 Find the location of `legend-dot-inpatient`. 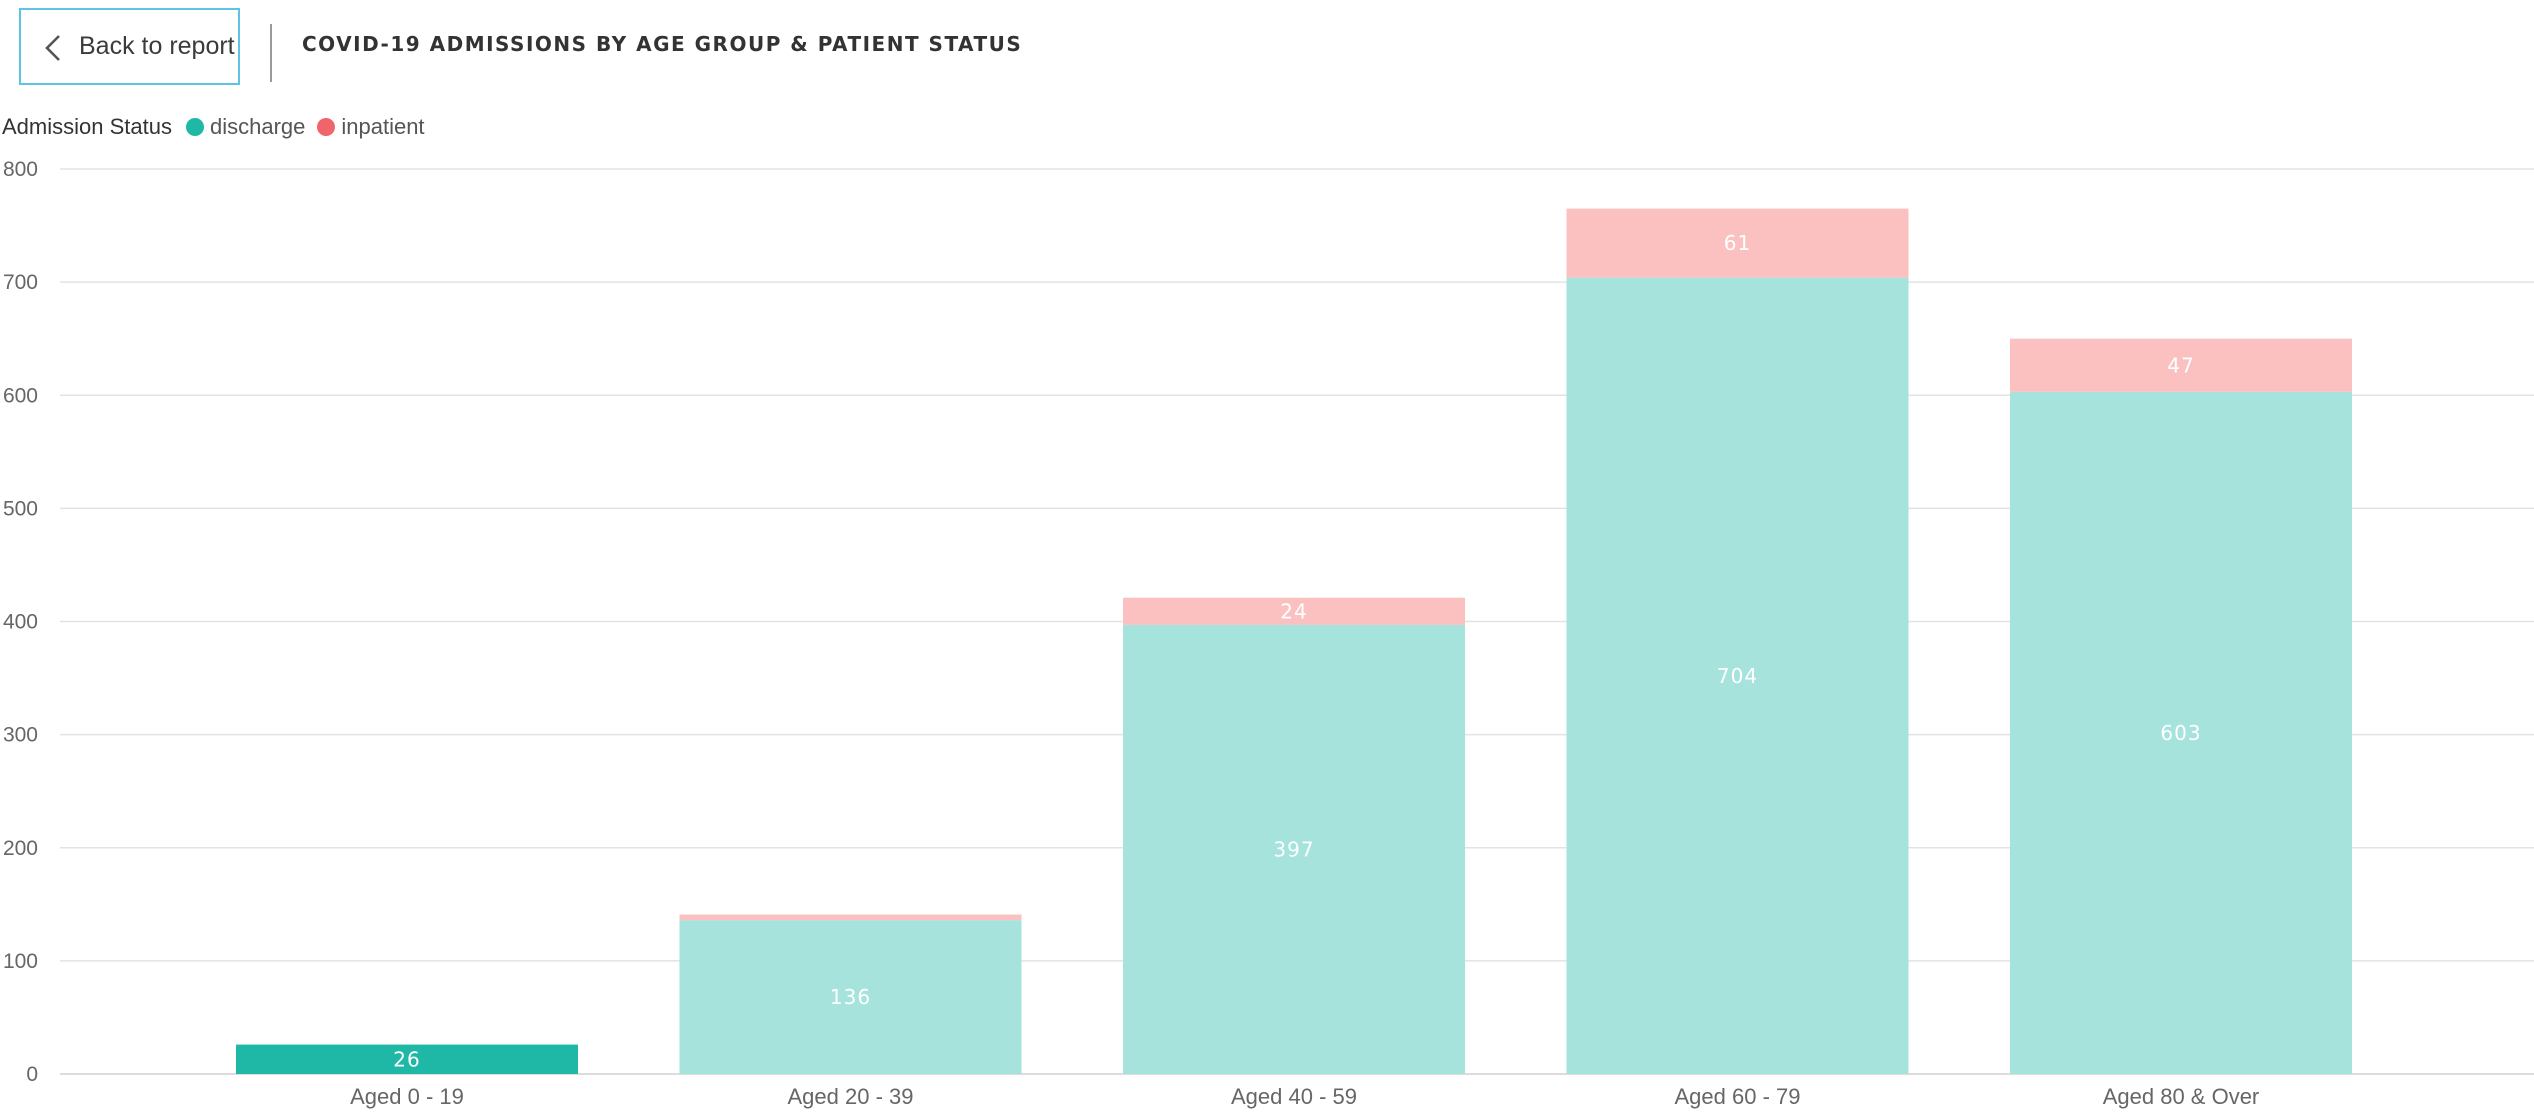

legend-dot-inpatient is located at coordinates (326, 127).